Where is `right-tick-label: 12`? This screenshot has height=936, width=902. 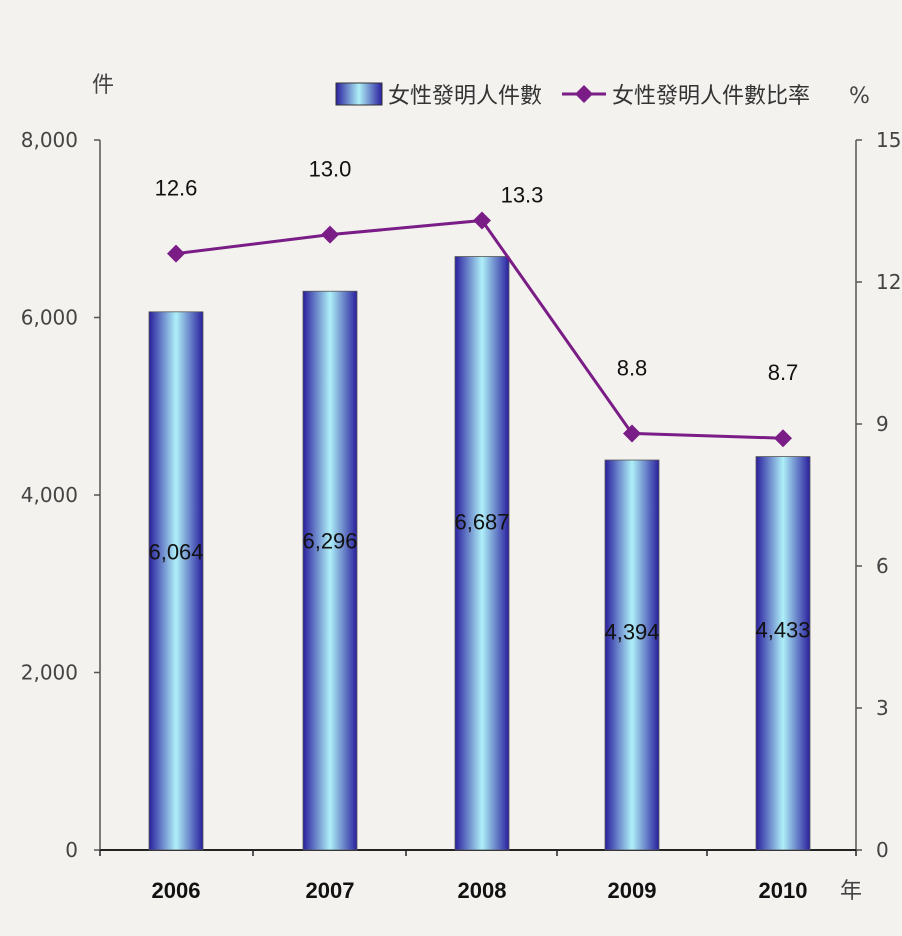 right-tick-label: 12 is located at coordinates (888, 282).